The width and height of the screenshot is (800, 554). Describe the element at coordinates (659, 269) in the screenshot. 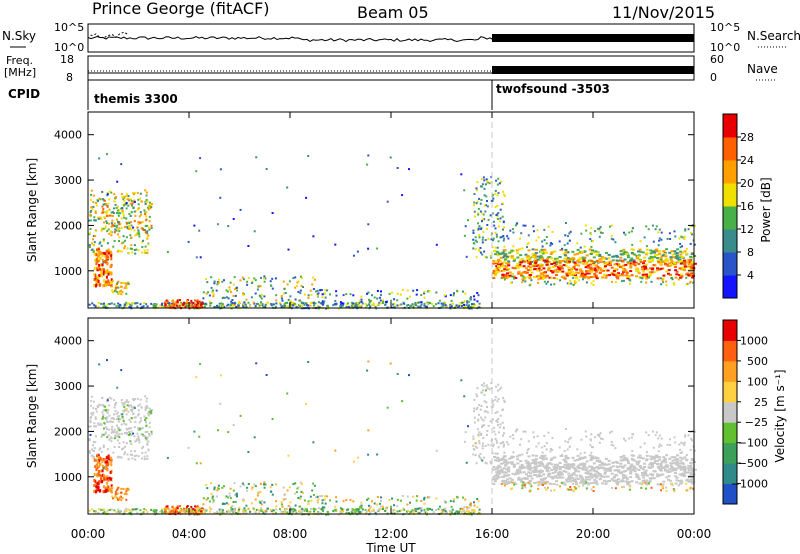

I see `power-cell-2072` at that location.